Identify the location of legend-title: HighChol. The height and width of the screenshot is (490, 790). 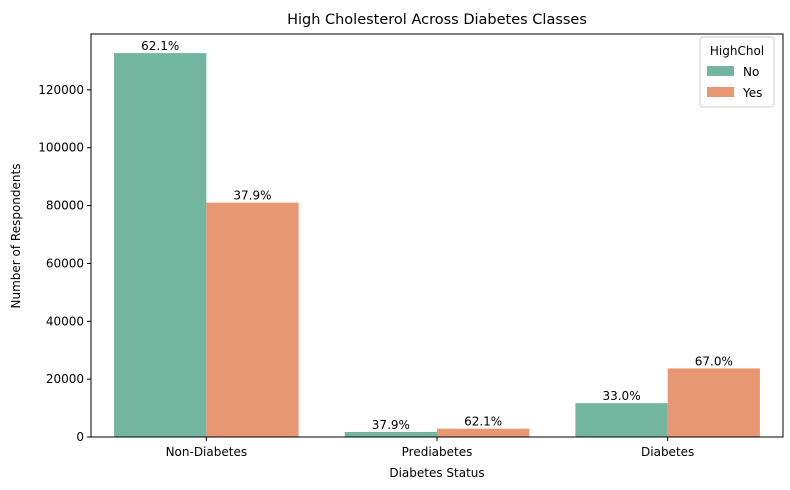
(737, 51).